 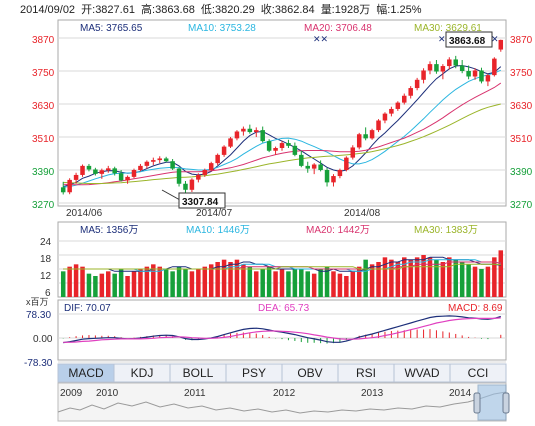 I want to click on tab-label: KDJ, so click(x=142, y=373).